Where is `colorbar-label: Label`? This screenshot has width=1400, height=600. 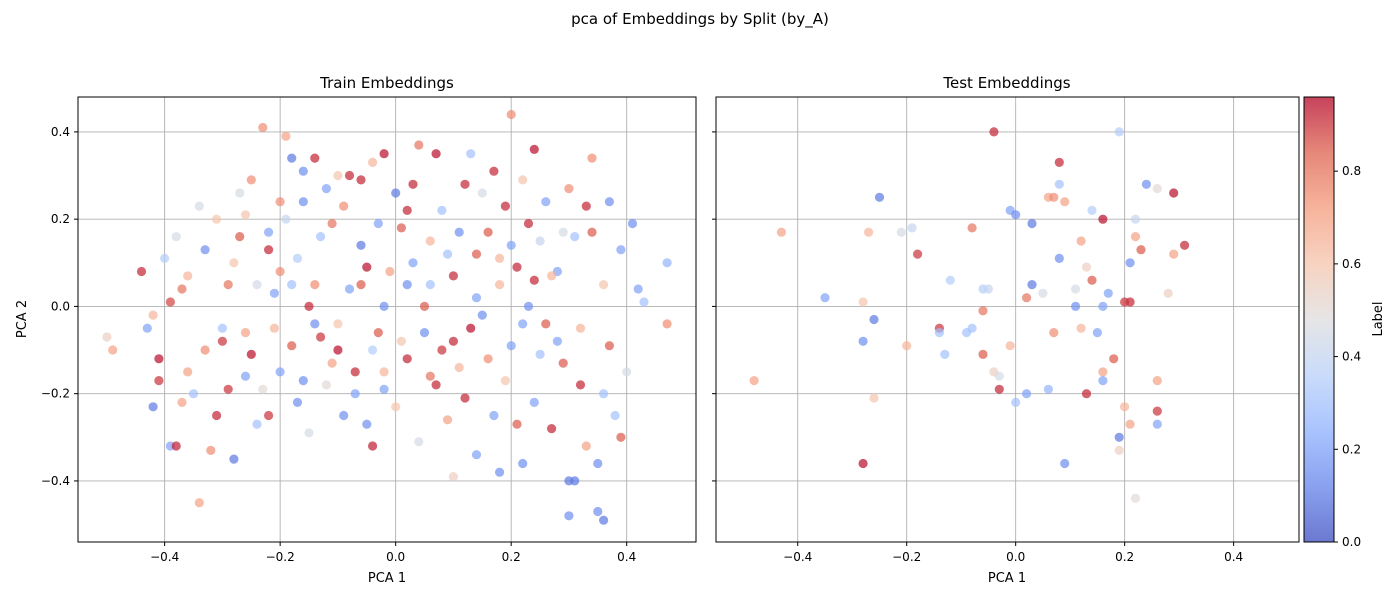
colorbar-label: Label is located at coordinates (1378, 318).